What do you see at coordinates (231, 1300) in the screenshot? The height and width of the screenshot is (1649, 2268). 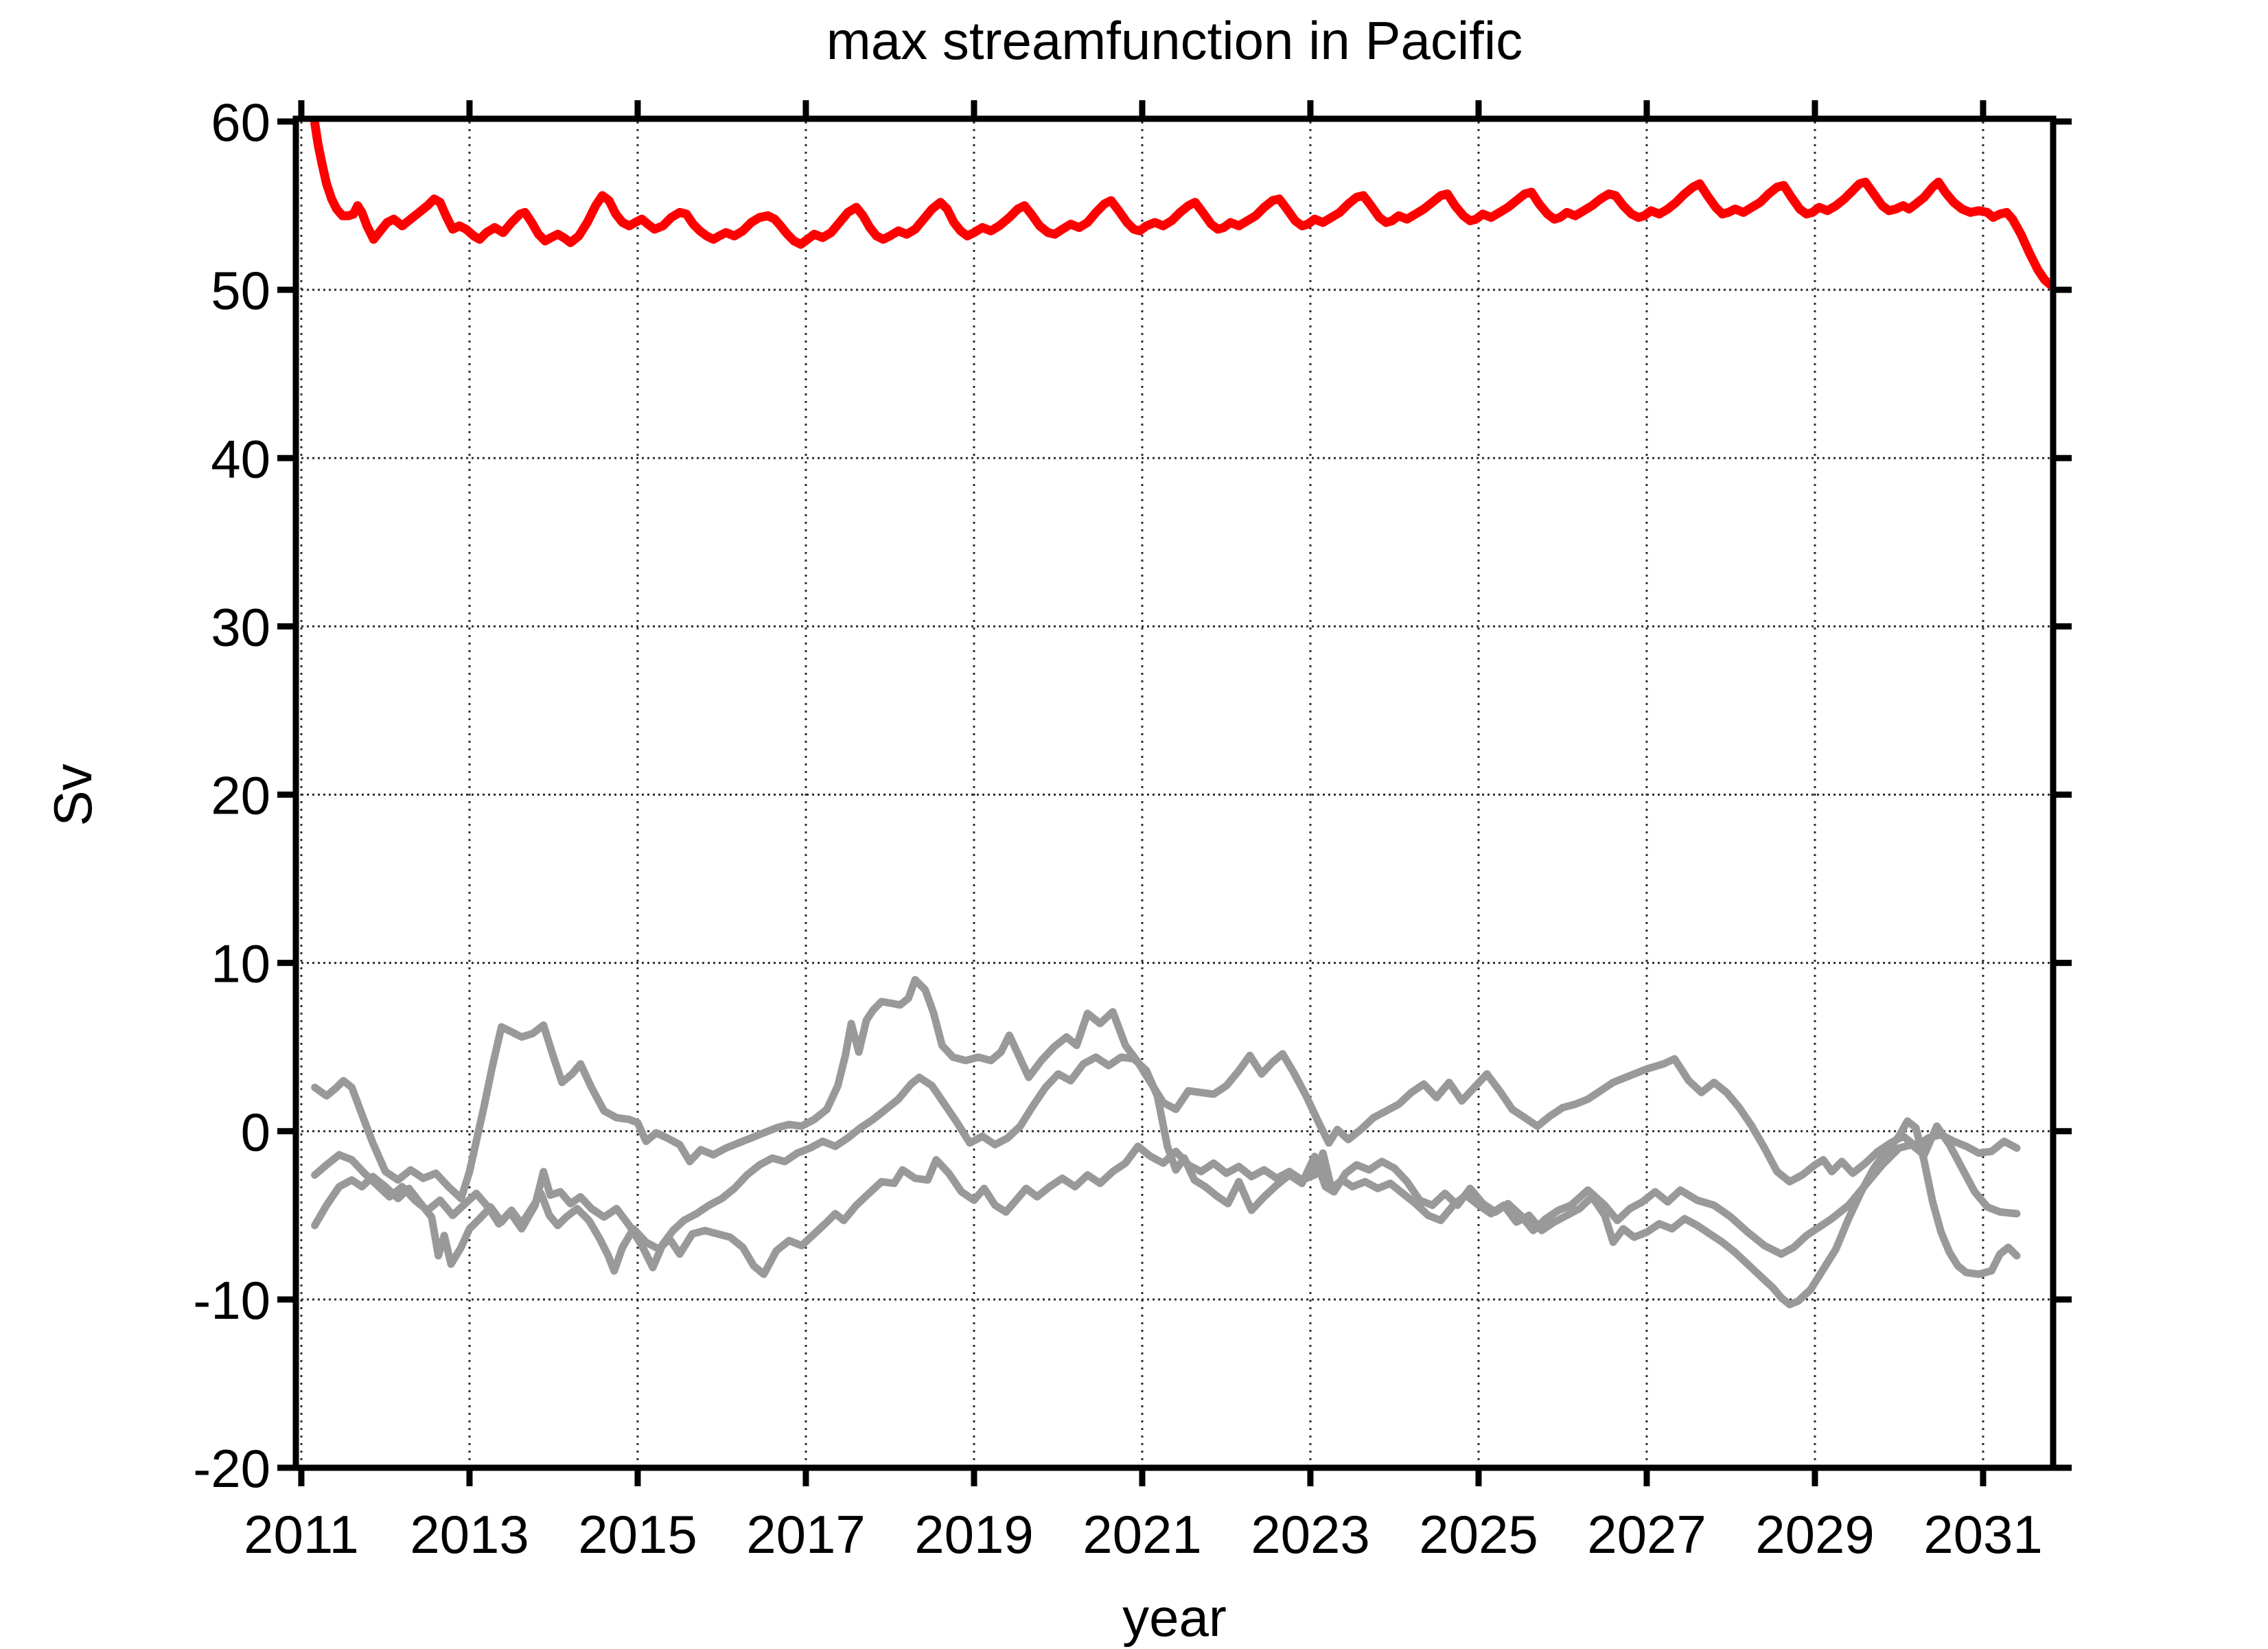 I see `y-tick-label--10: -10` at bounding box center [231, 1300].